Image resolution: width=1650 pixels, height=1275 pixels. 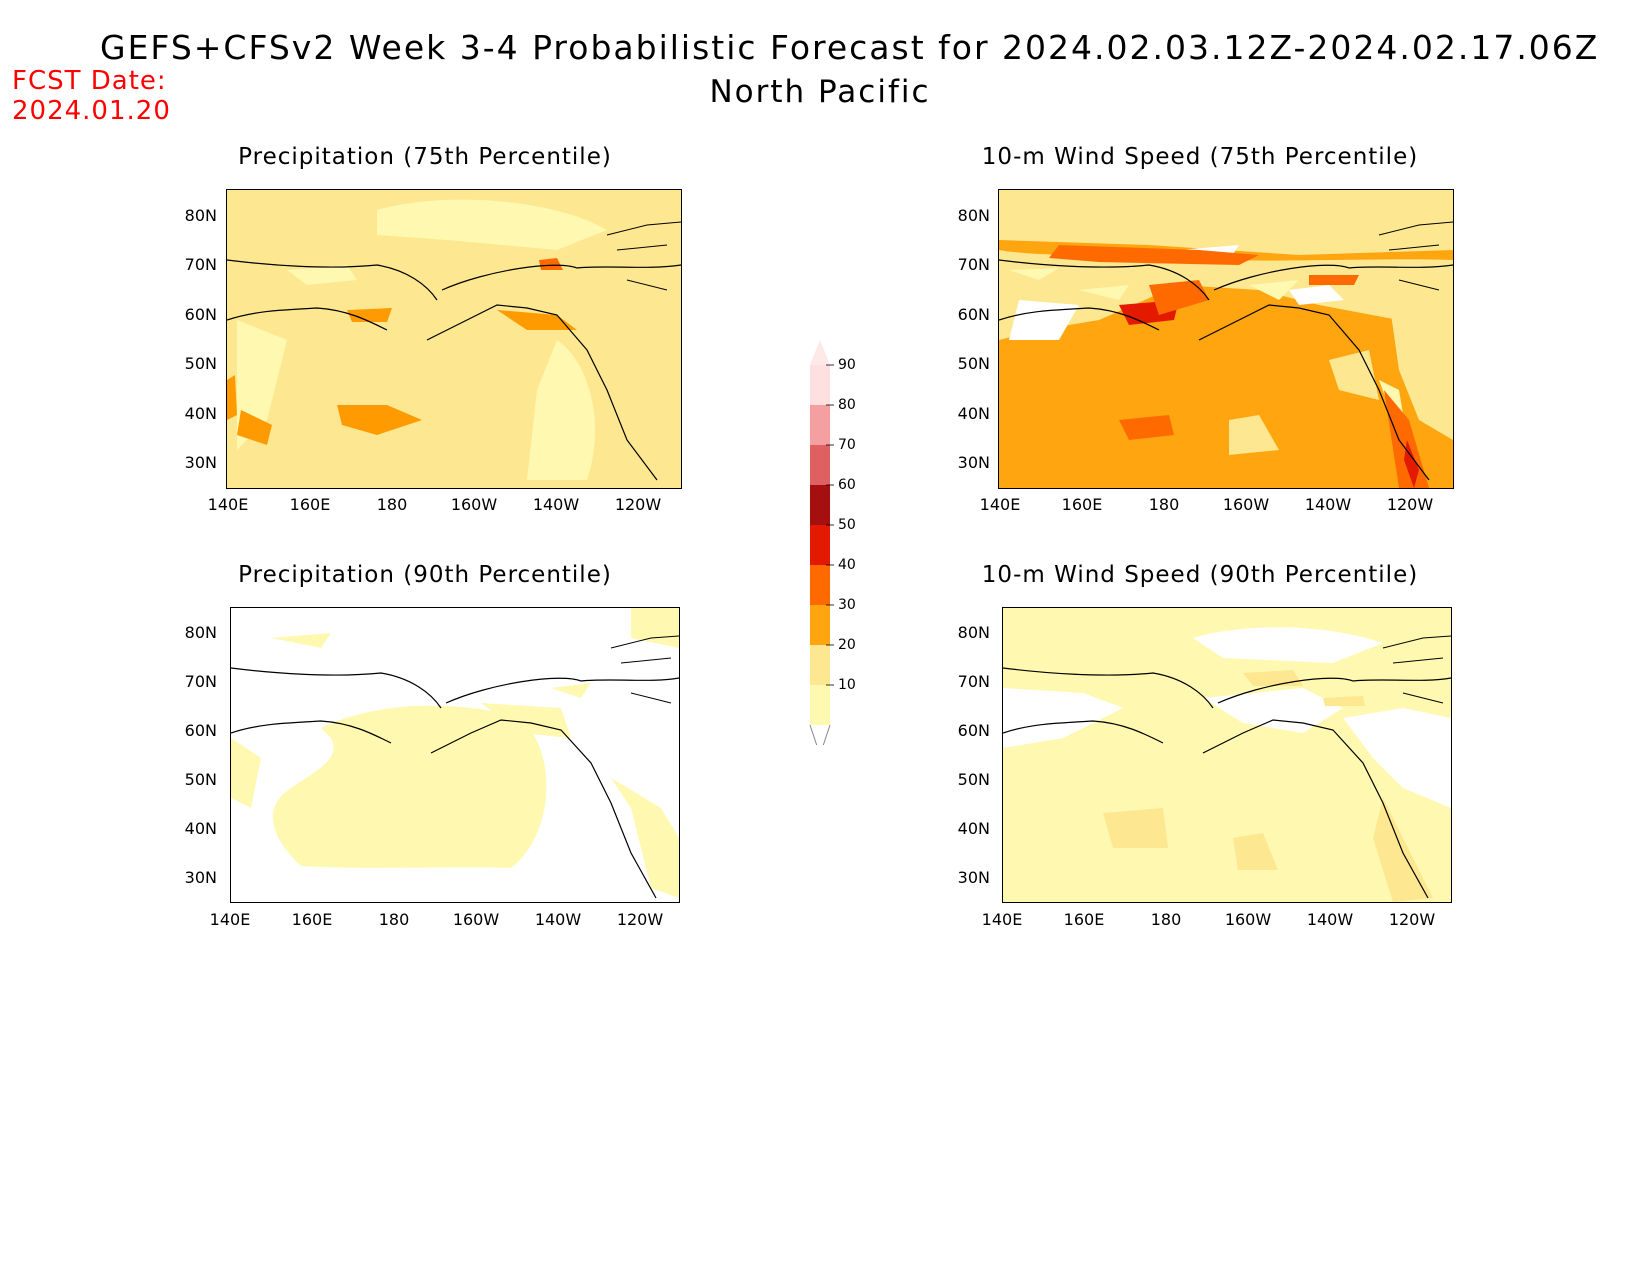 What do you see at coordinates (847, 605) in the screenshot?
I see `colorbar-tick-label: 30` at bounding box center [847, 605].